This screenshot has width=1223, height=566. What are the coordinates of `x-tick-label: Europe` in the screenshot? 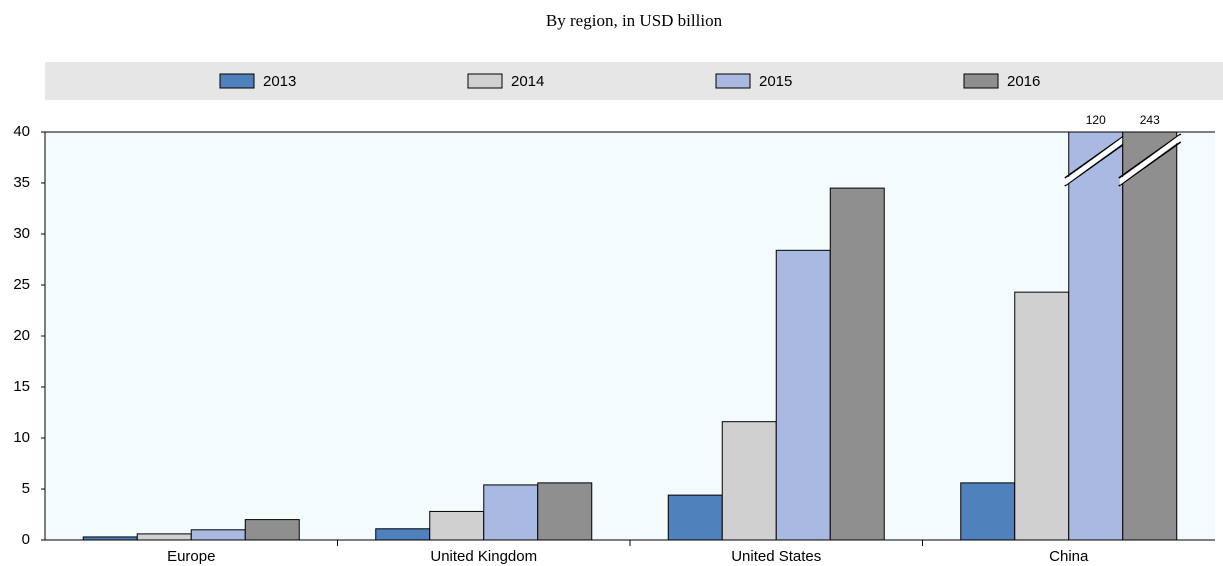 It's located at (191, 556).